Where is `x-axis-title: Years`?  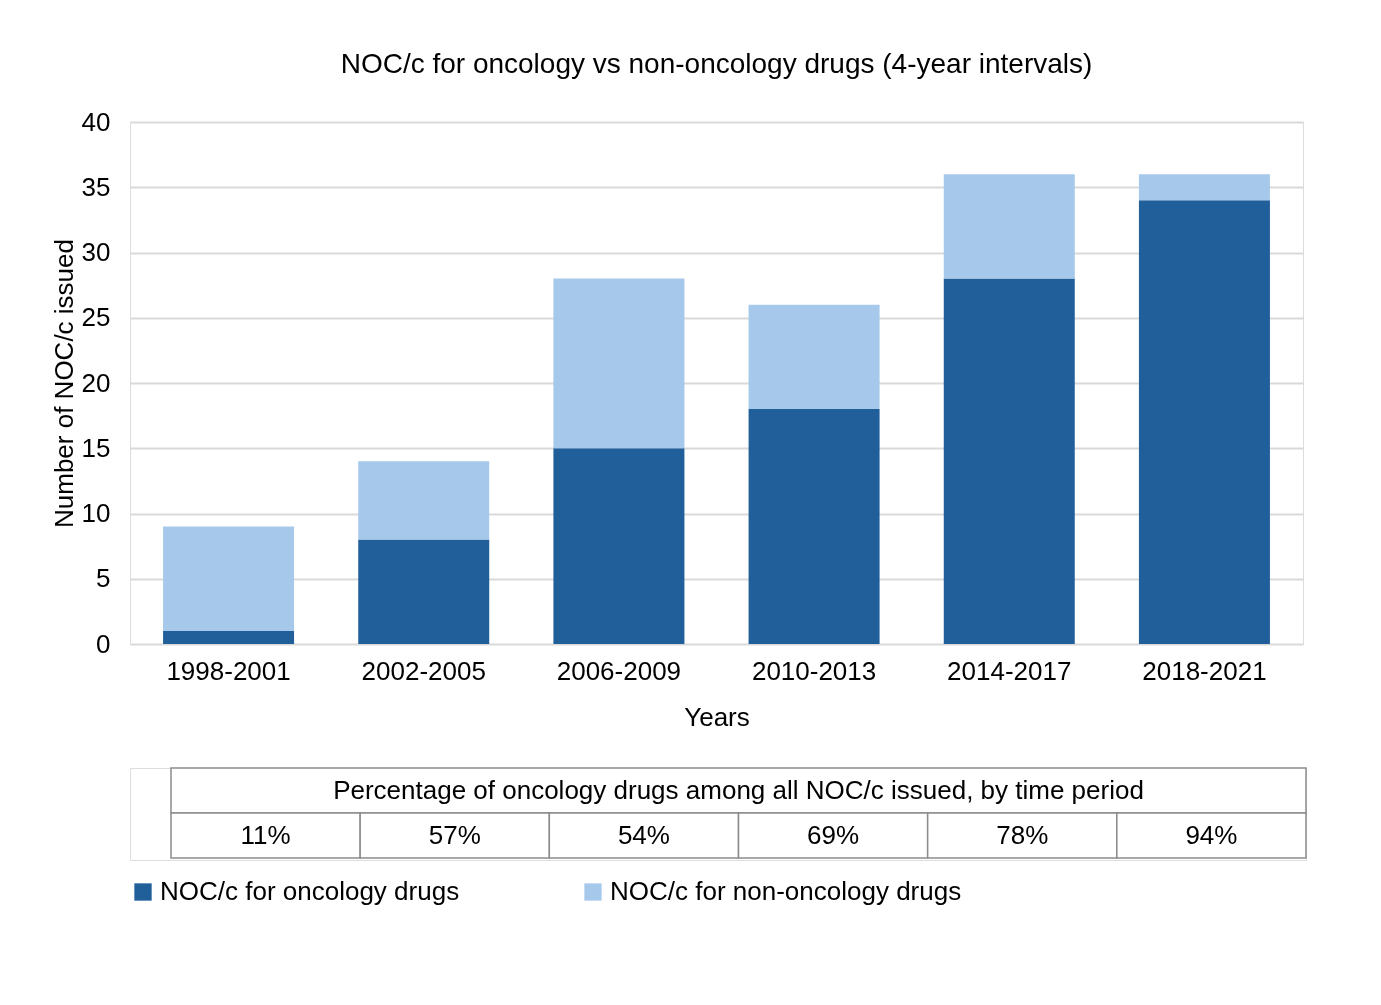 x-axis-title: Years is located at coordinates (717, 716).